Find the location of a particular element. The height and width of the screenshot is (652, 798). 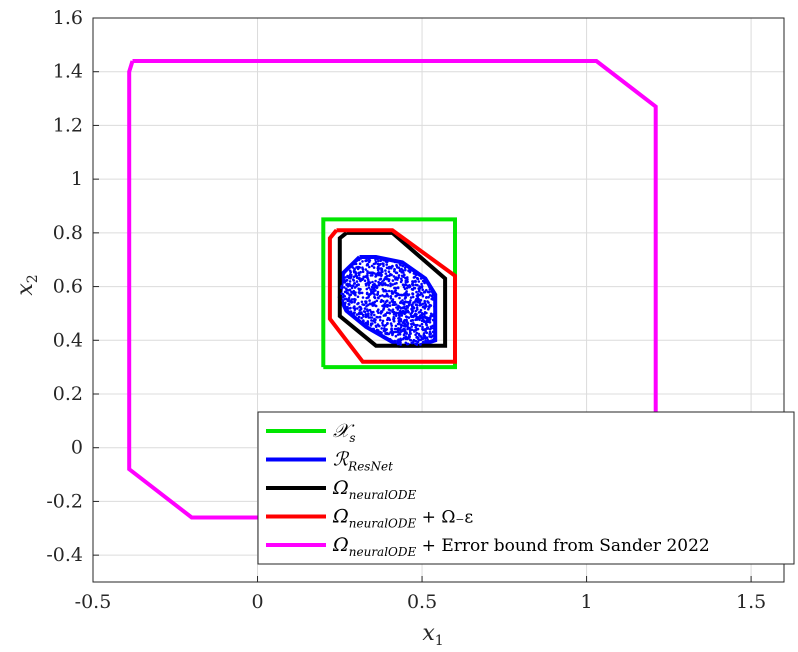

y-tick-label: 1.2 is located at coordinates (68, 125).